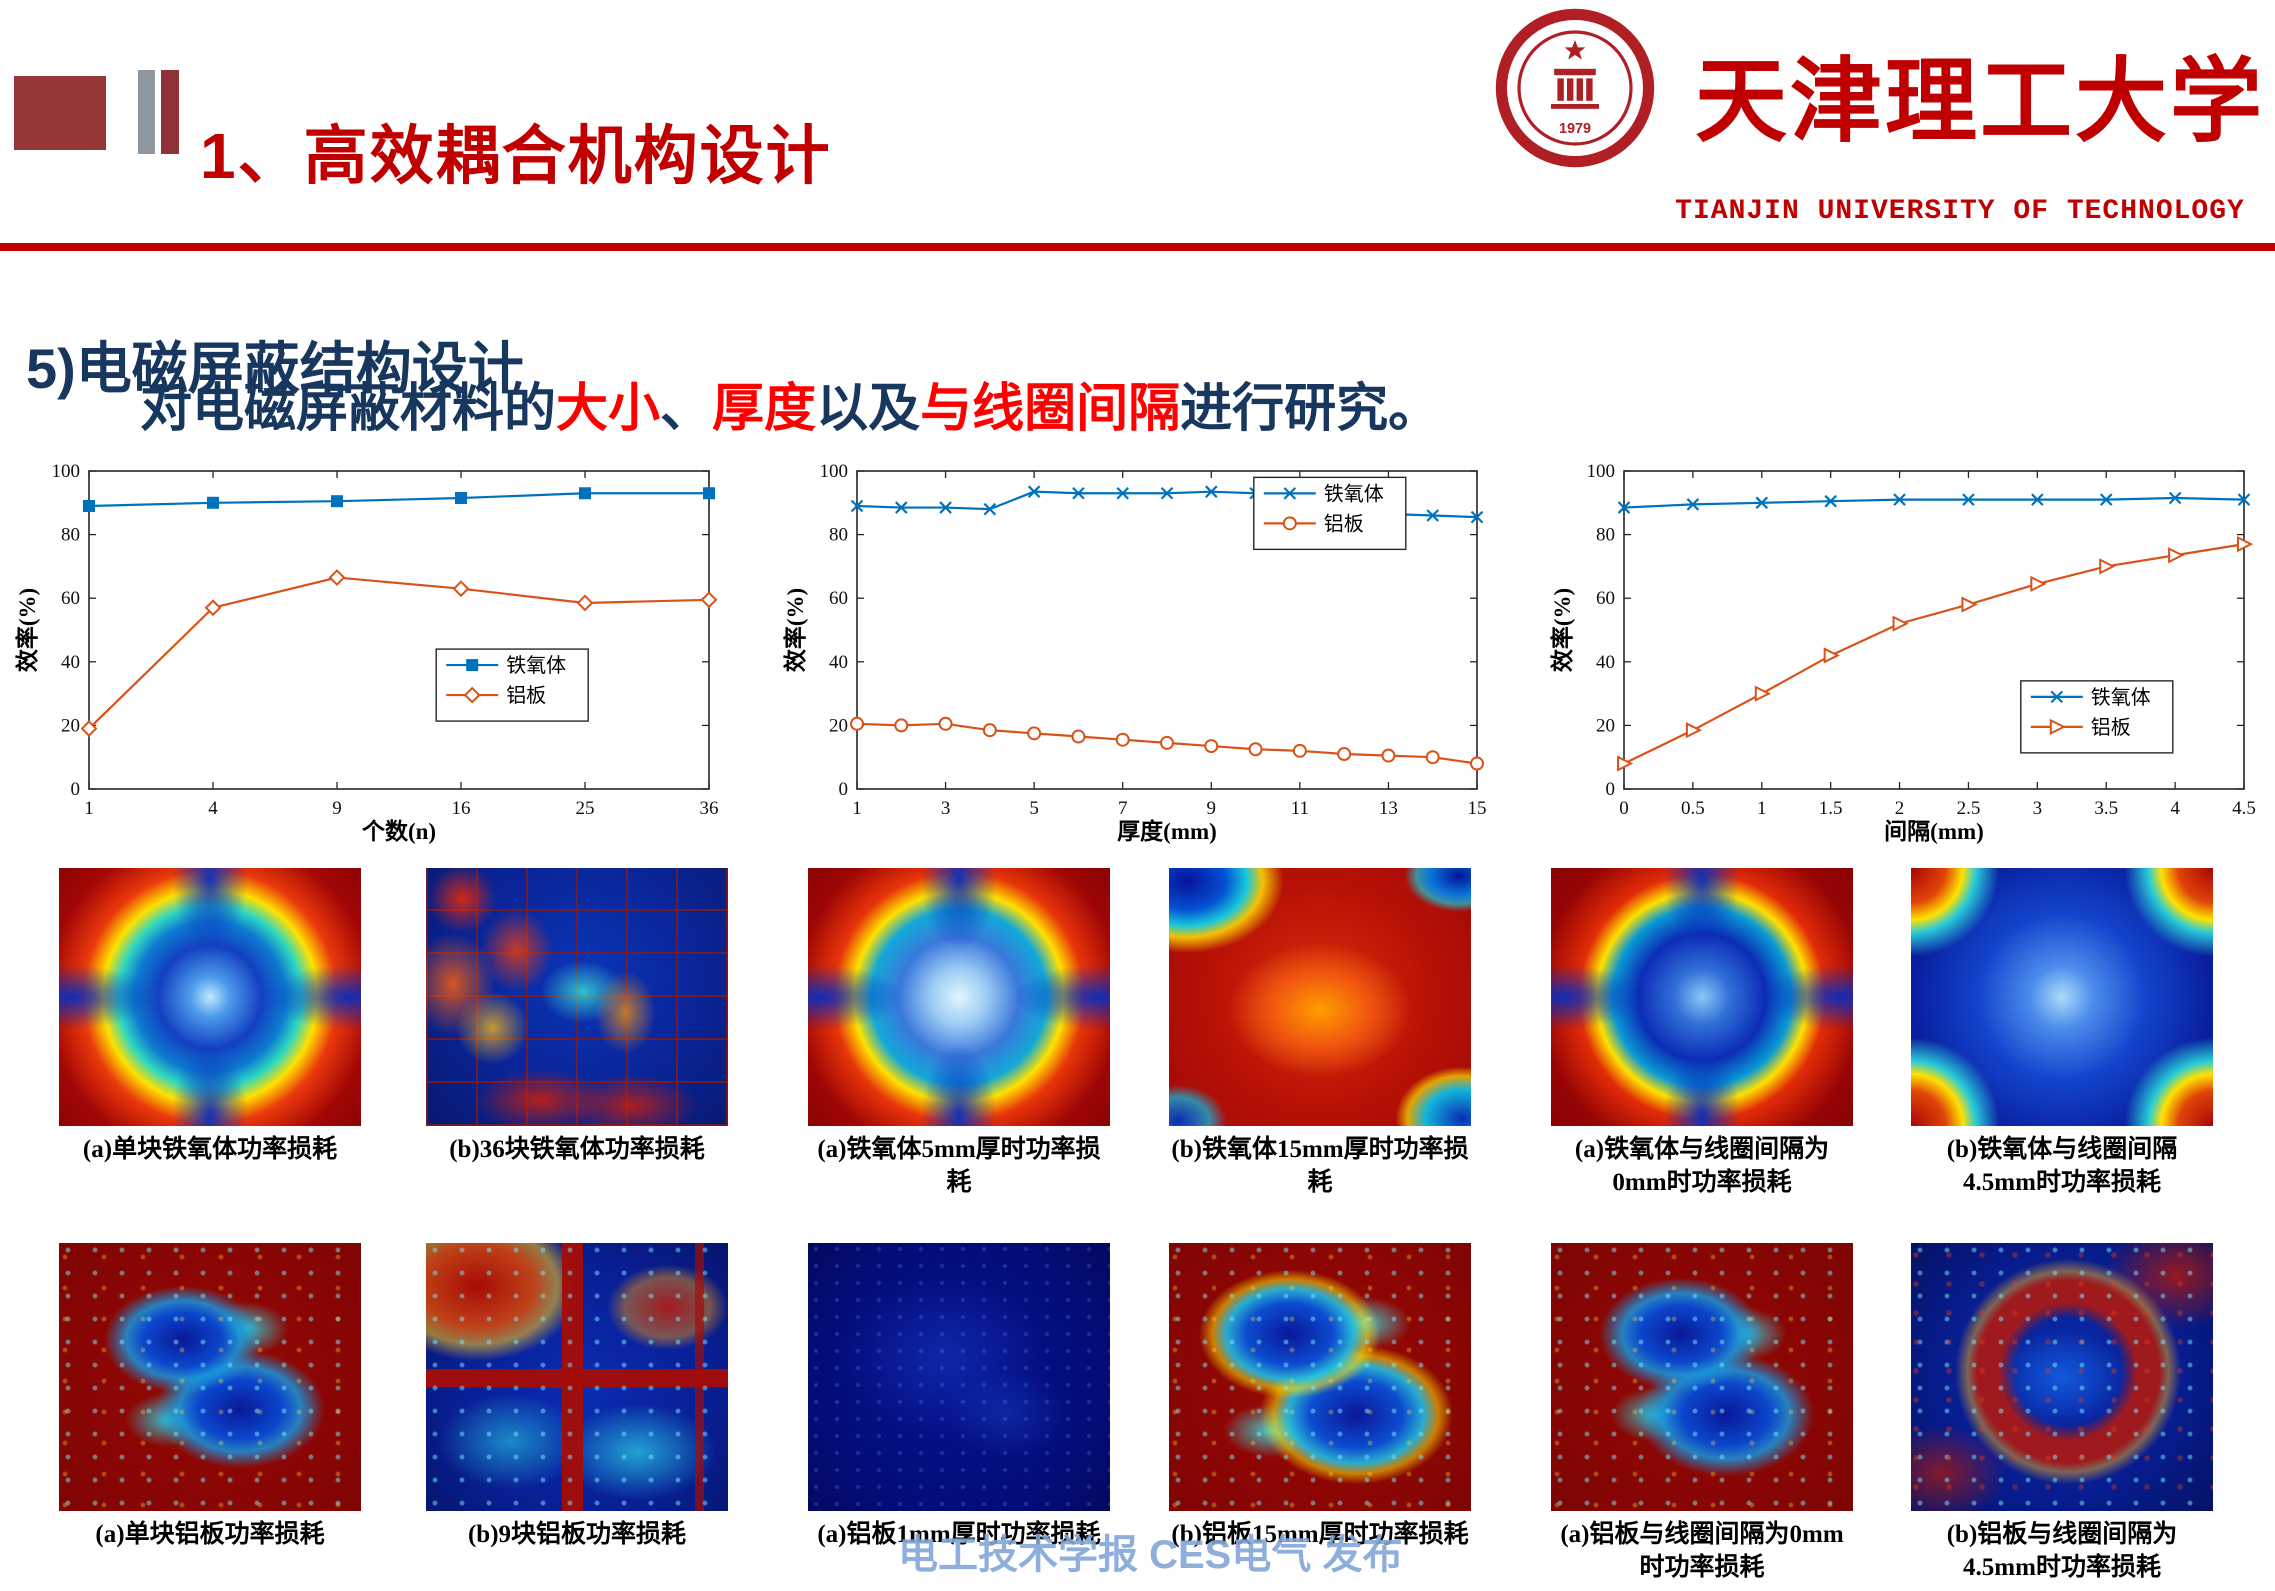  Describe the element at coordinates (959, 1534) in the screenshot. I see `caption-aluminum-1mm: (a)铝板1mm厚时功率损耗` at that location.